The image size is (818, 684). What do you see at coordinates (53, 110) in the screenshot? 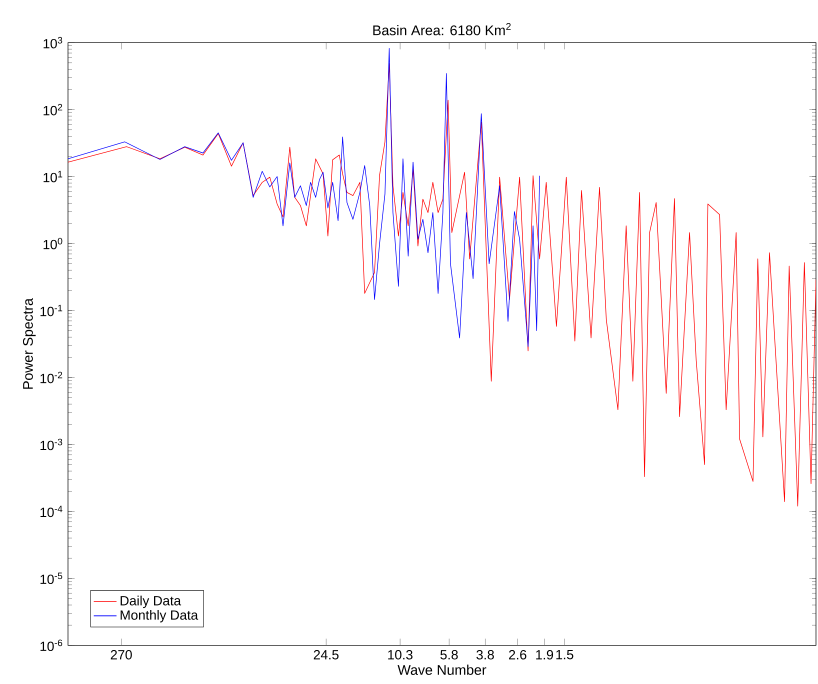
I see `y-tick-label: 10$^{2}$` at bounding box center [53, 110].